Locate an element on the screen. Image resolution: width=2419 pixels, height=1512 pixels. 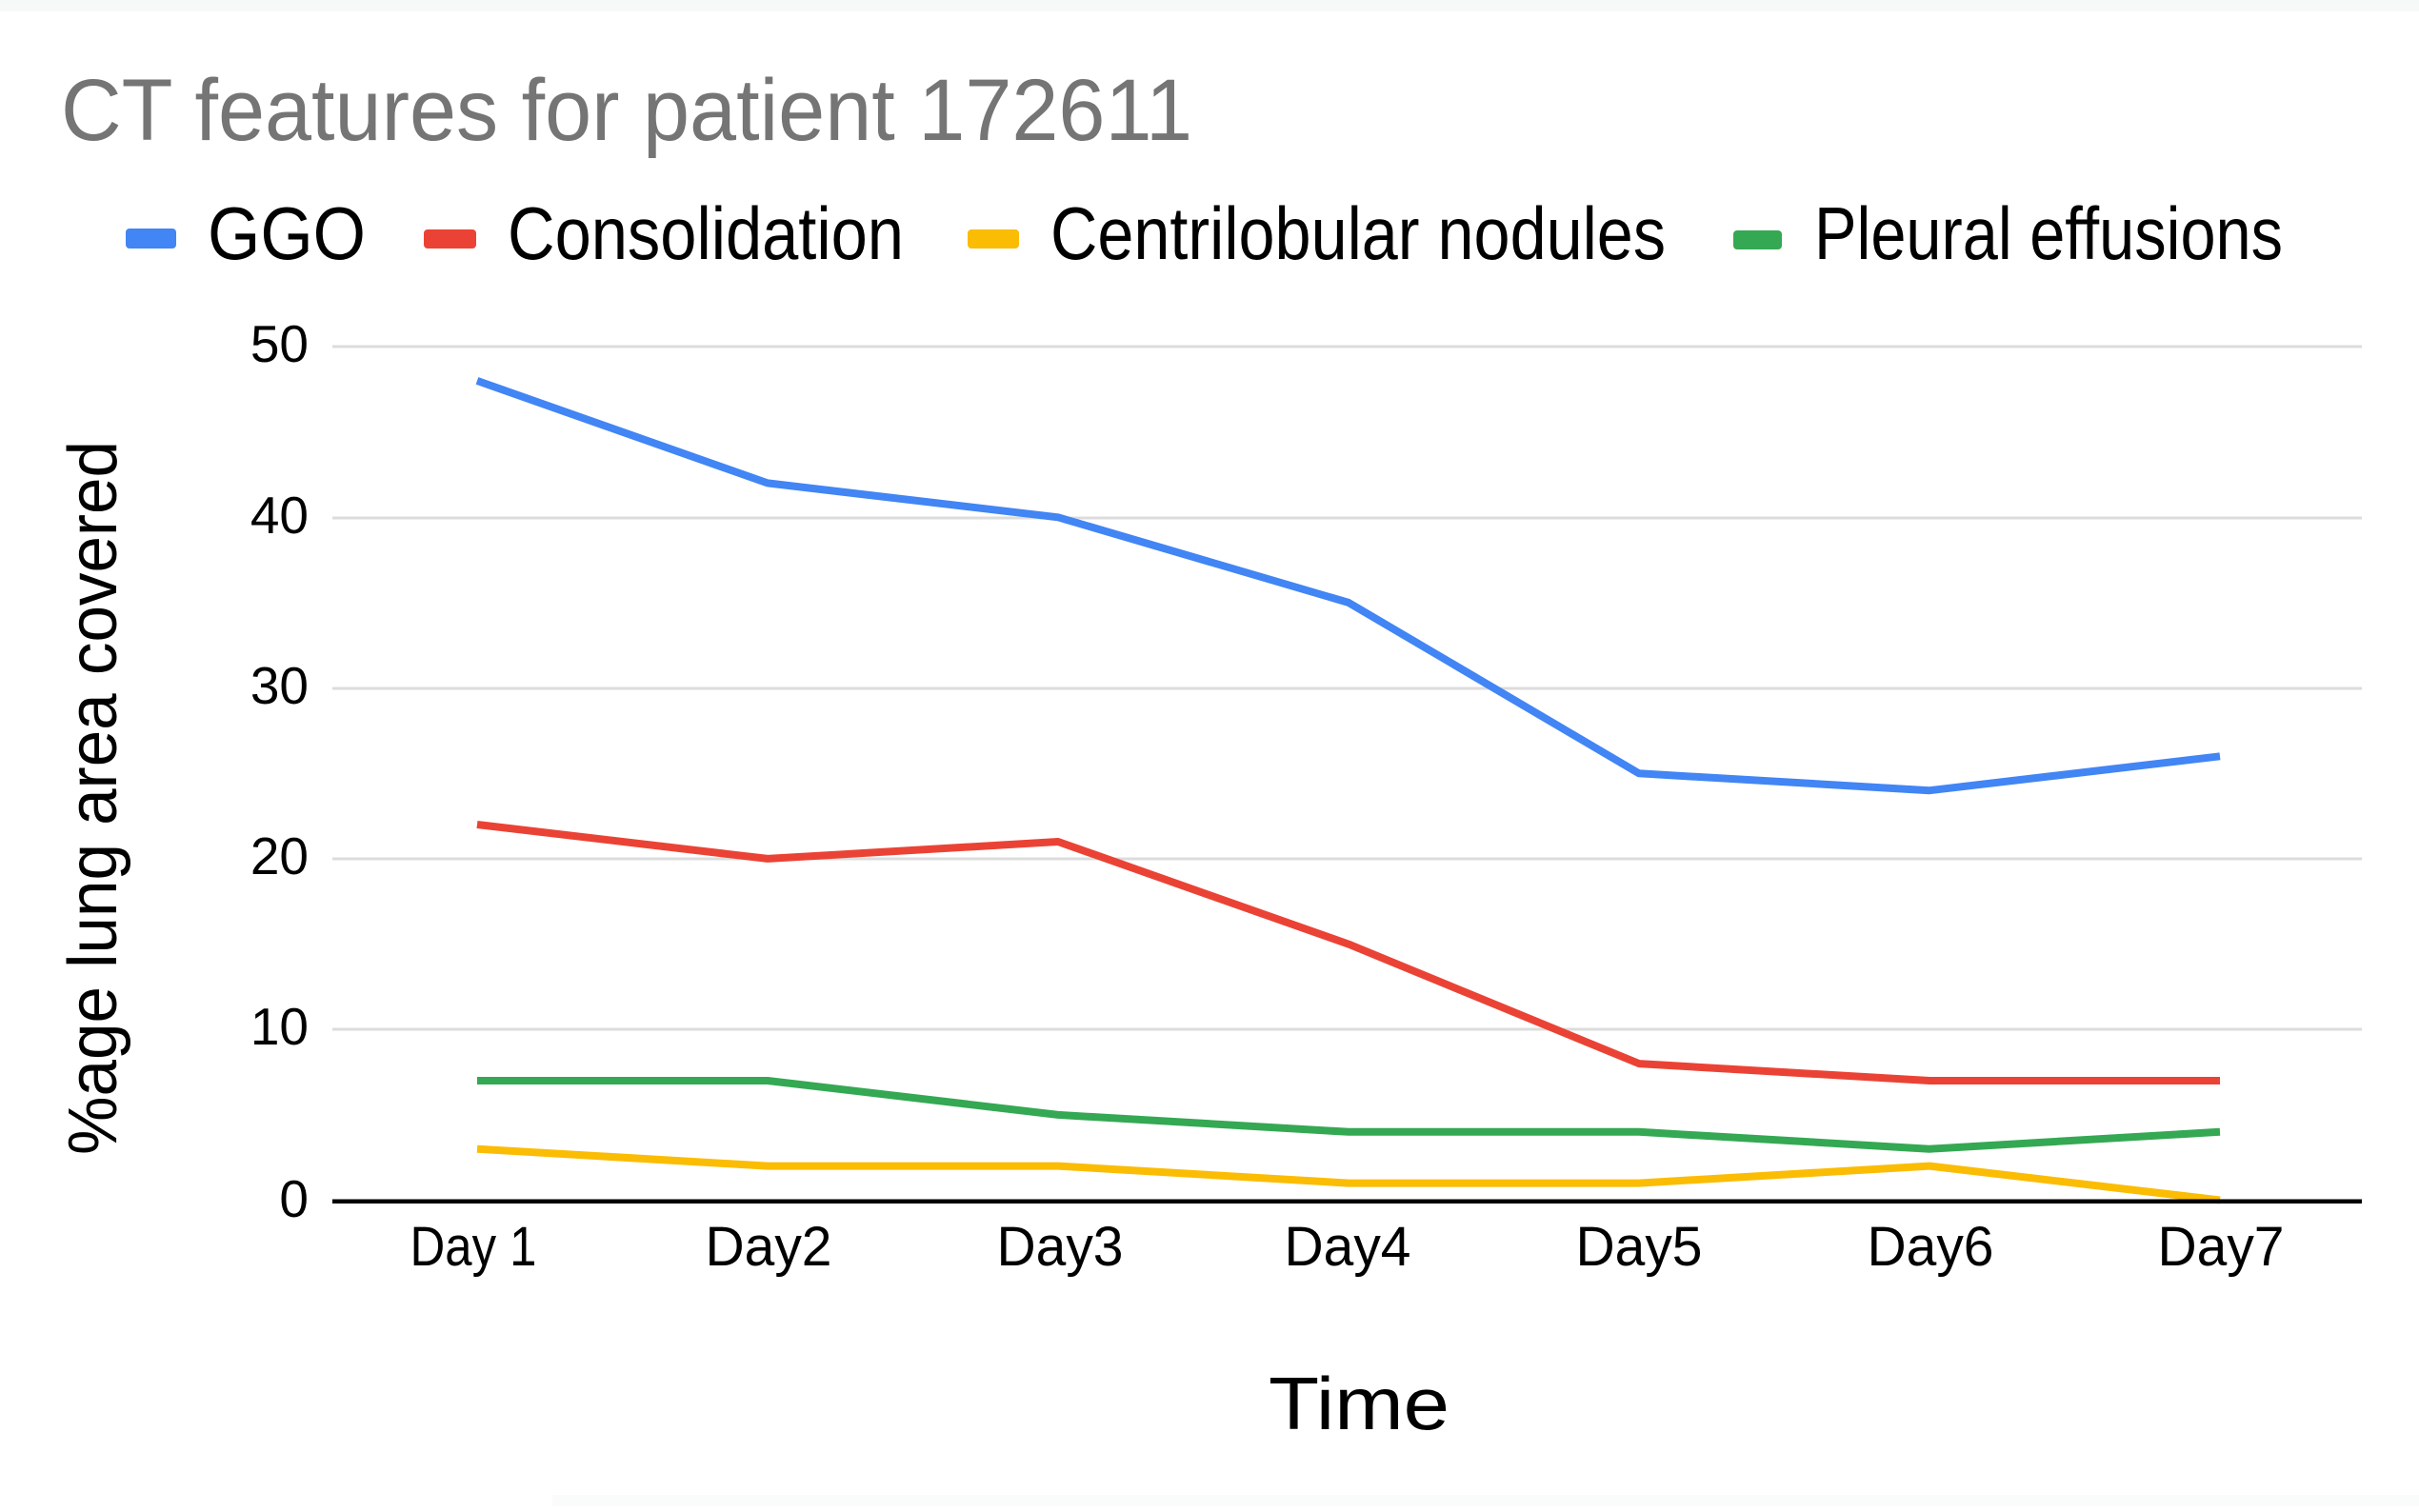
svg-text: 50 is located at coordinates (279, 343).